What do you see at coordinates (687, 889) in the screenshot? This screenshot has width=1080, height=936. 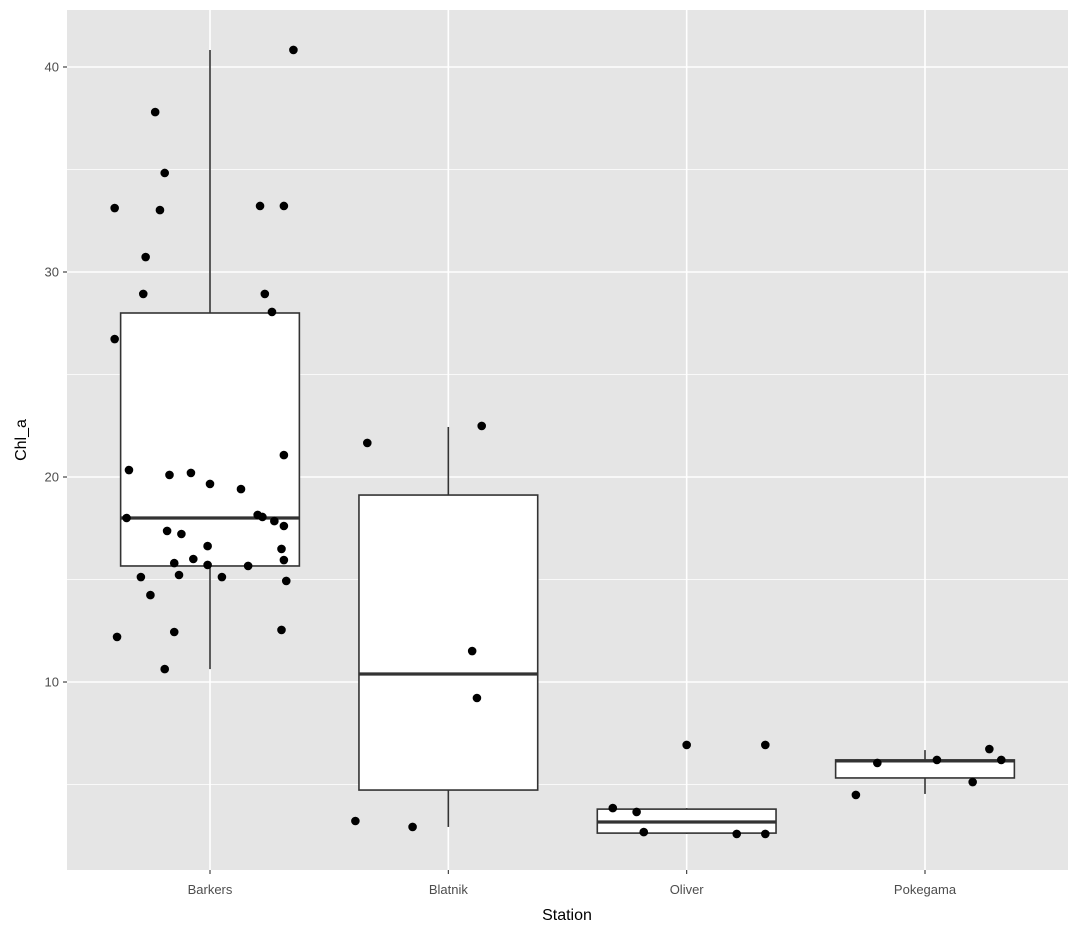 I see `x-tick-label: Oliver` at bounding box center [687, 889].